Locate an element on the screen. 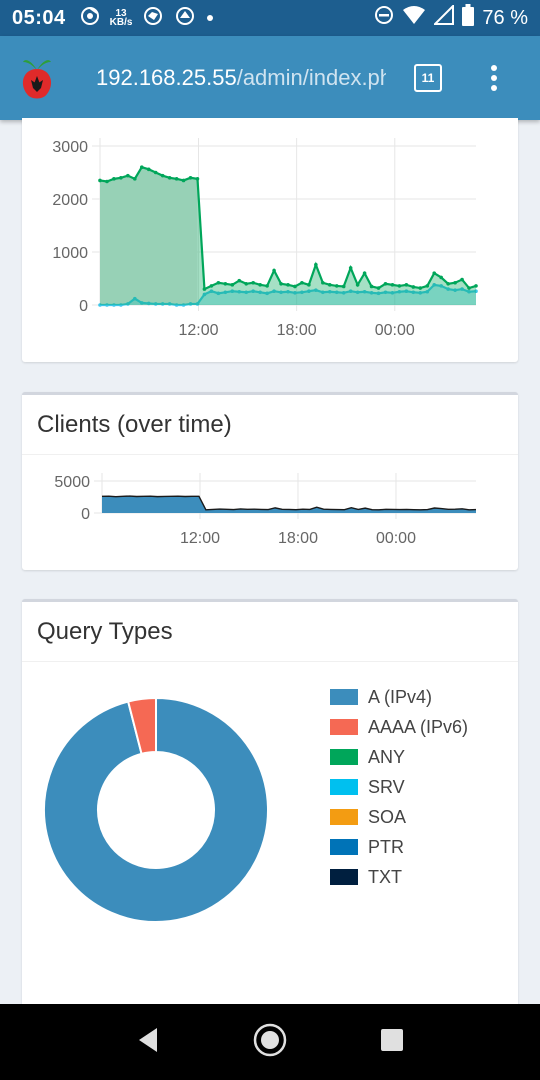 The height and width of the screenshot is (1080, 540). legend-label: PTR is located at coordinates (386, 846).